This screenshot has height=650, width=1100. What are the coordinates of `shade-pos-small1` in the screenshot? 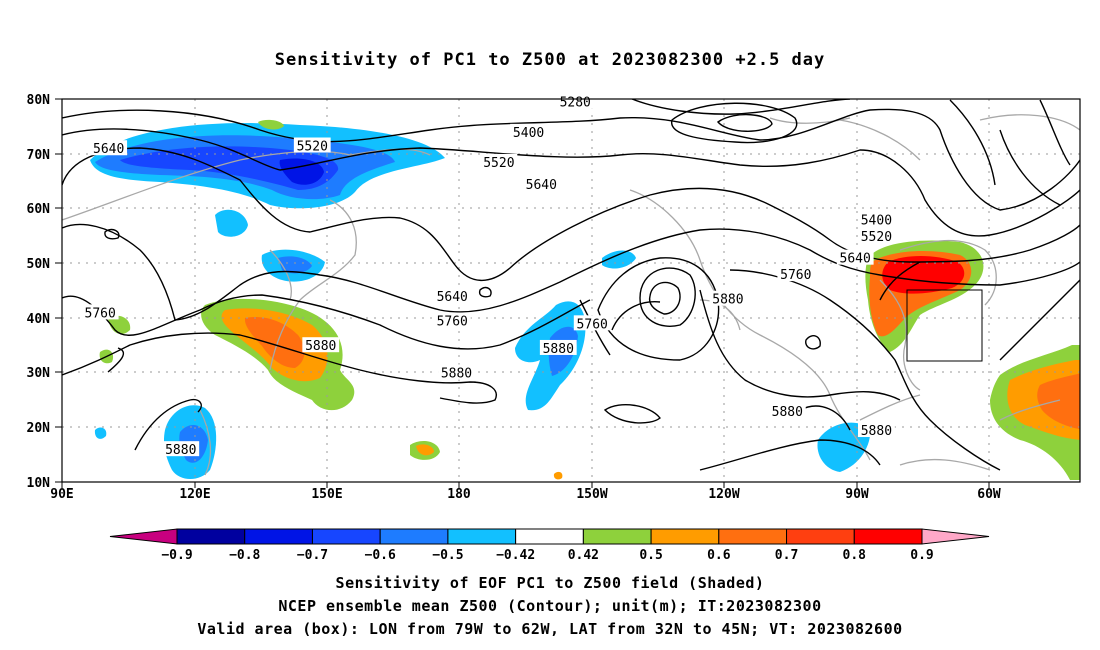 It's located at (119, 324).